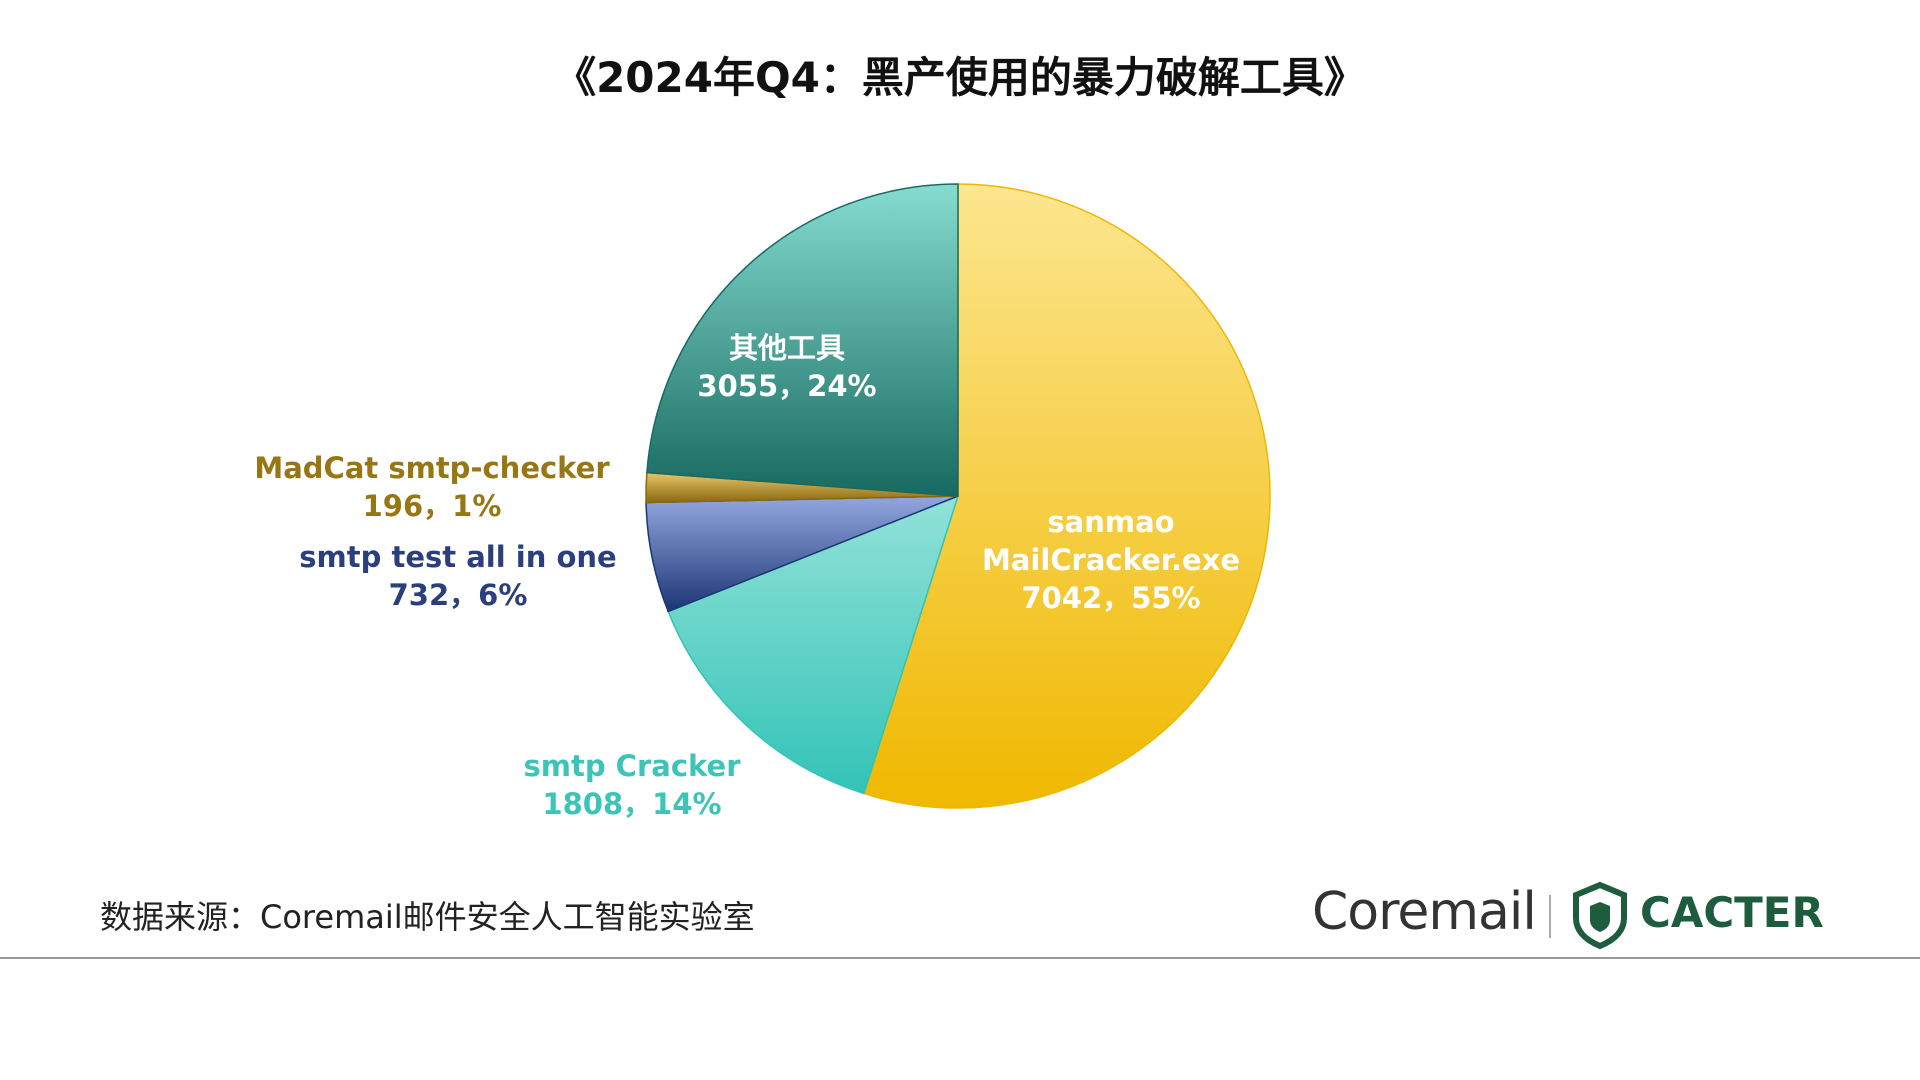 This screenshot has width=1920, height=1080. Describe the element at coordinates (431, 487) in the screenshot. I see `slice-label: MadCat smtp-checker 196，1%` at that location.